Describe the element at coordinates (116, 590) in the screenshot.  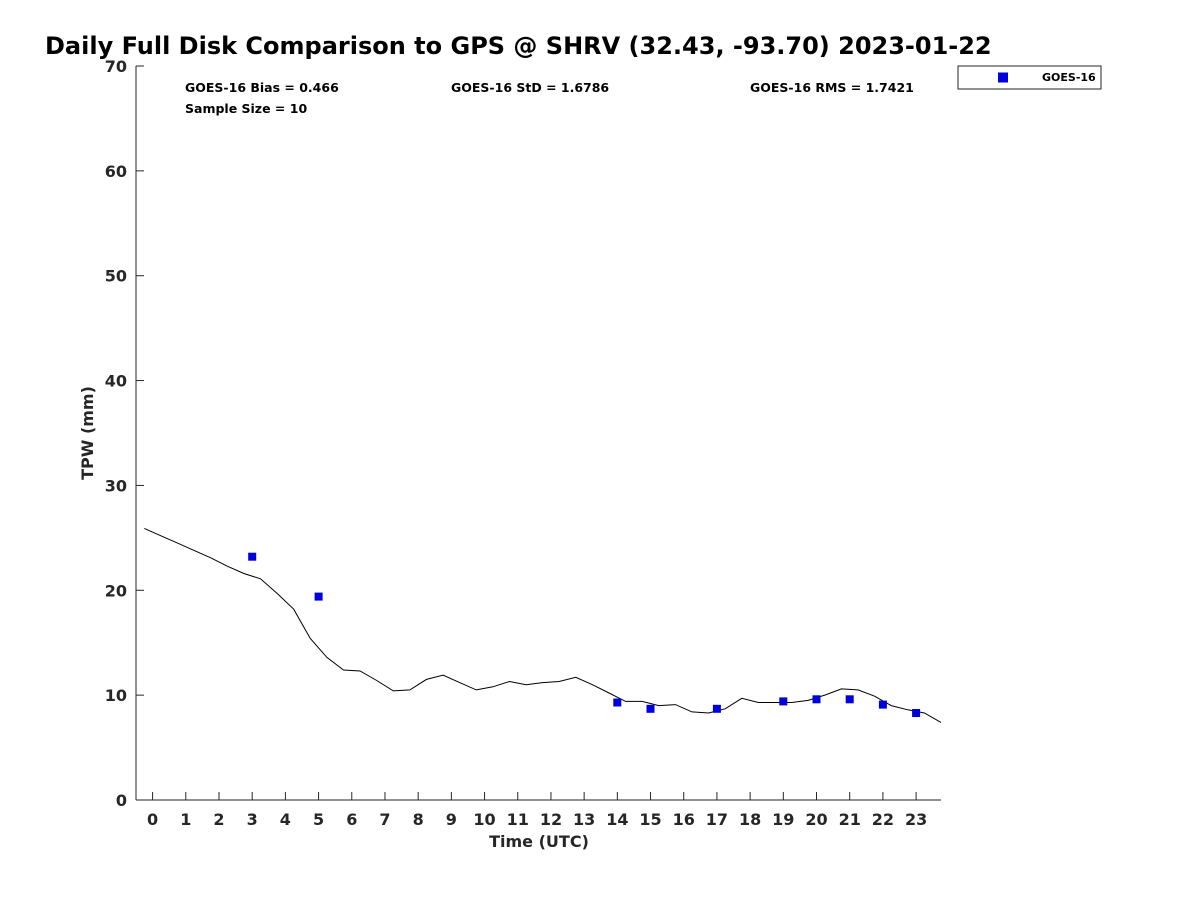
I see `y-tick-label: 20` at that location.